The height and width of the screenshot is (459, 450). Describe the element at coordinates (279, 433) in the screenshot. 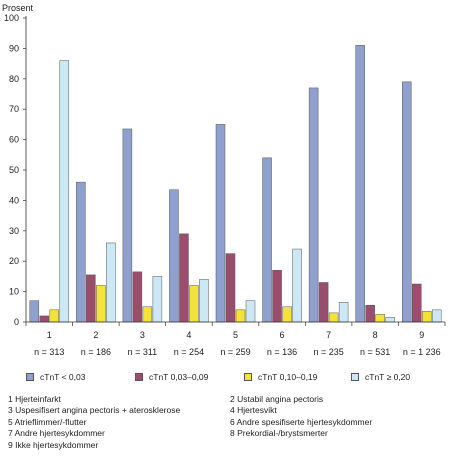

I see `category-note: 8 Prekordial-/brystsmerter` at that location.